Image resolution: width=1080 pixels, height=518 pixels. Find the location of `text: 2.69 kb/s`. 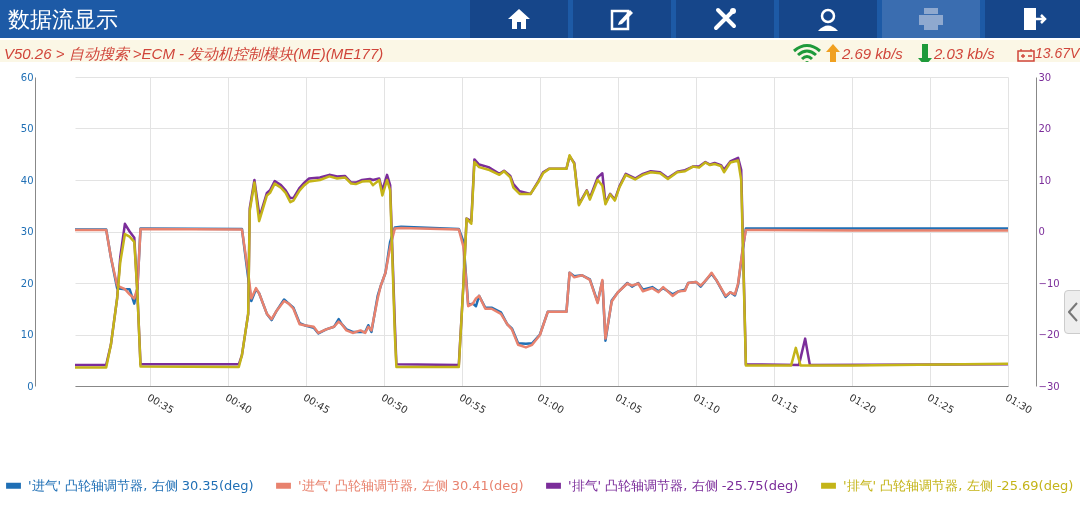

text: 2.69 kb/s is located at coordinates (872, 53).